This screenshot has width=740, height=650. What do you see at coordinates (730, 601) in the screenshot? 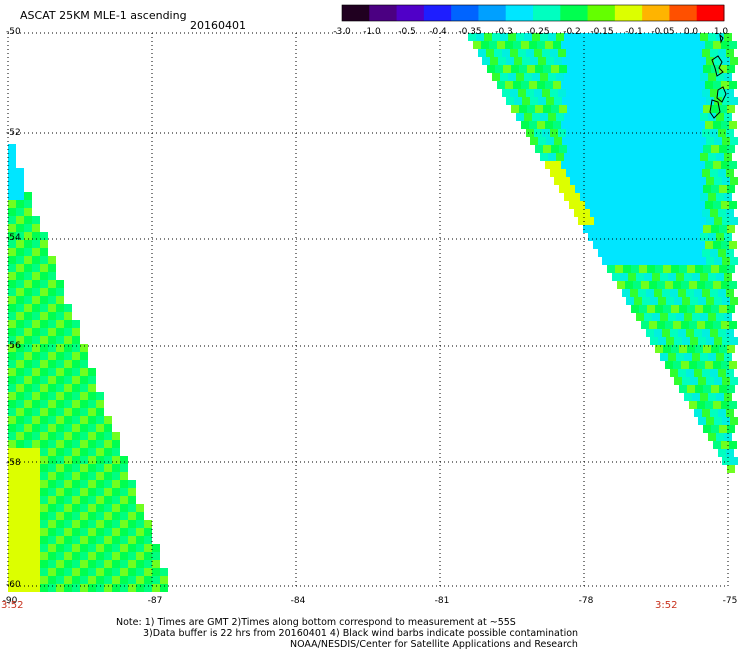
I see `longitude-label: -75` at bounding box center [730, 601].